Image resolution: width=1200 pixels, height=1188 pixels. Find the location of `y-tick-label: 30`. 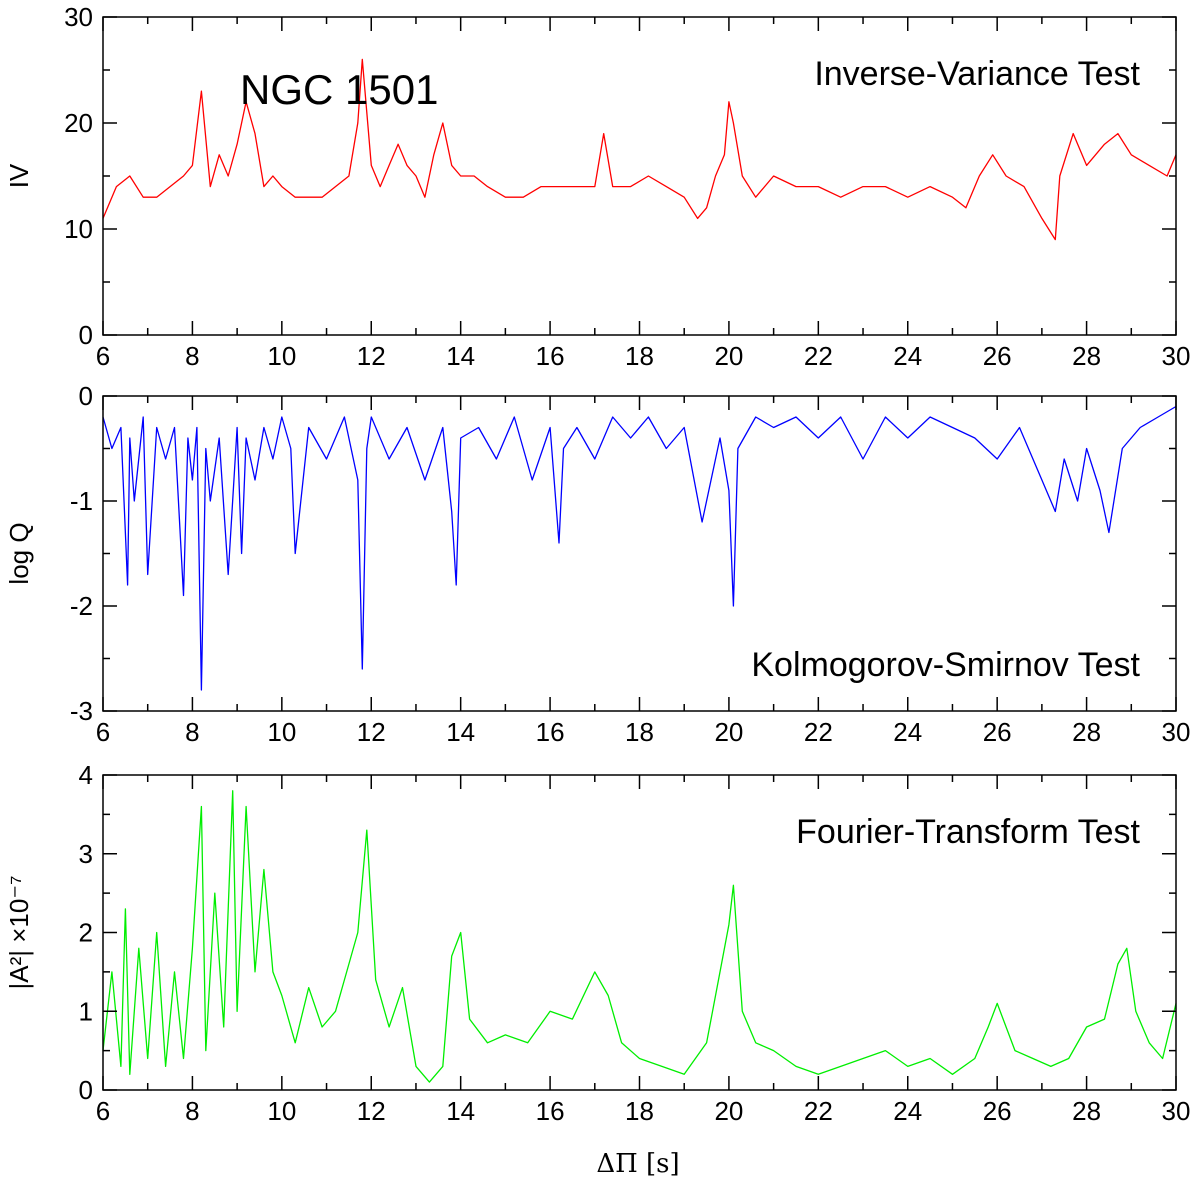

y-tick-label: 30 is located at coordinates (78, 17).